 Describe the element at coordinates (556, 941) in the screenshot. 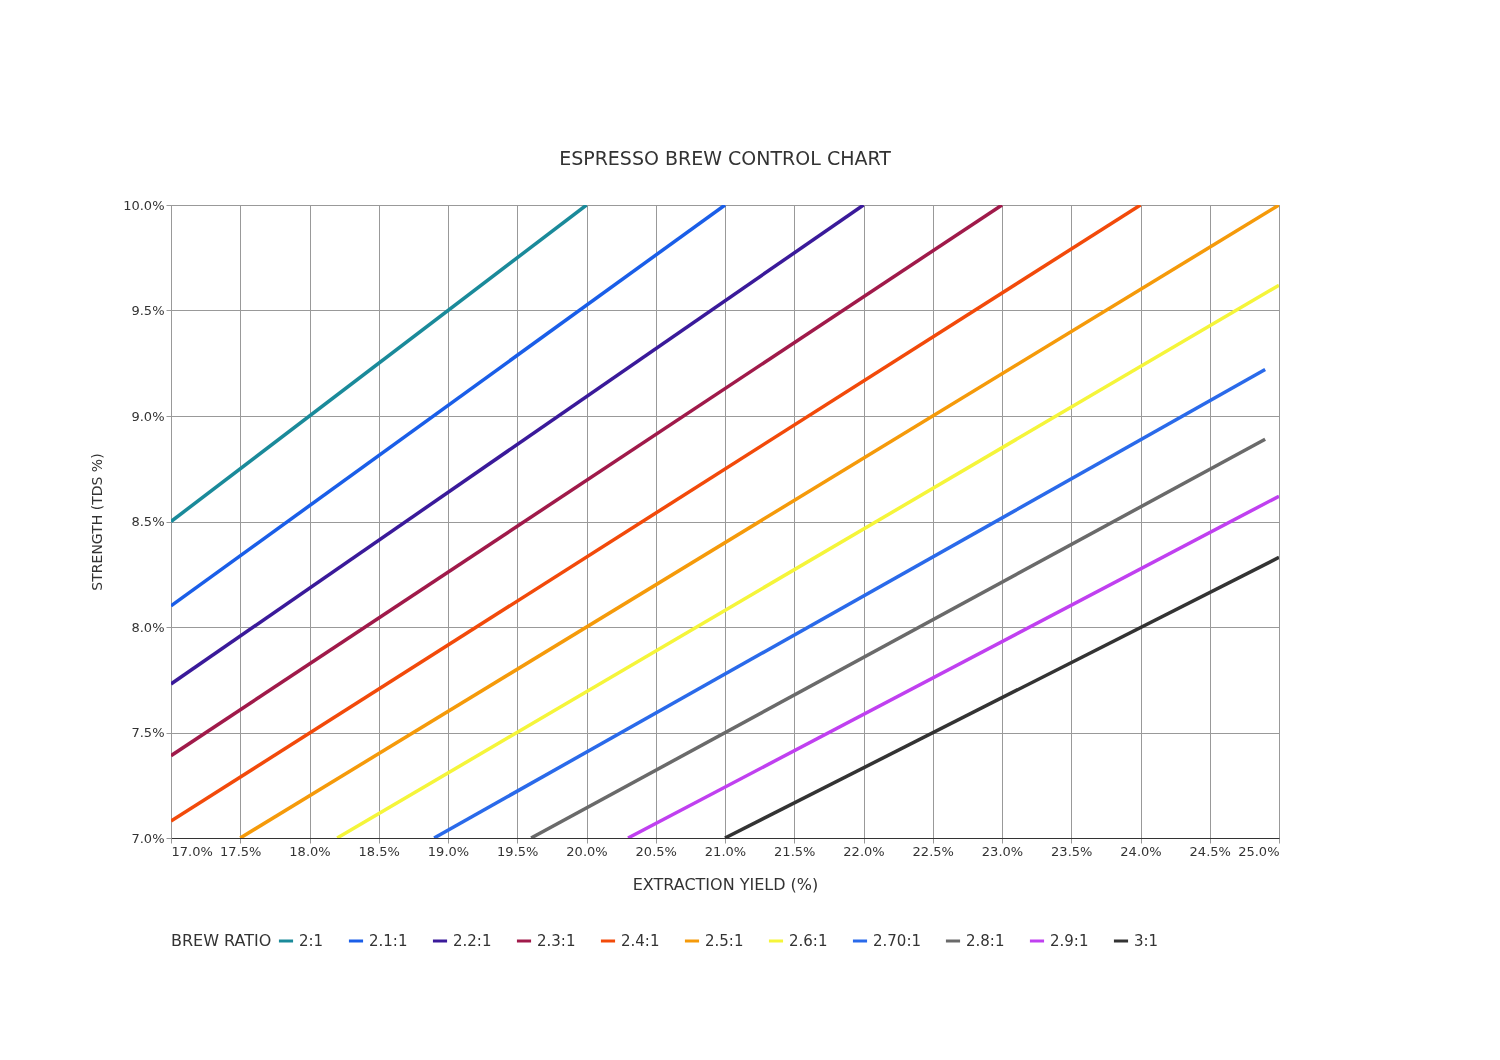

I see `legend-label: 2.3:1` at that location.